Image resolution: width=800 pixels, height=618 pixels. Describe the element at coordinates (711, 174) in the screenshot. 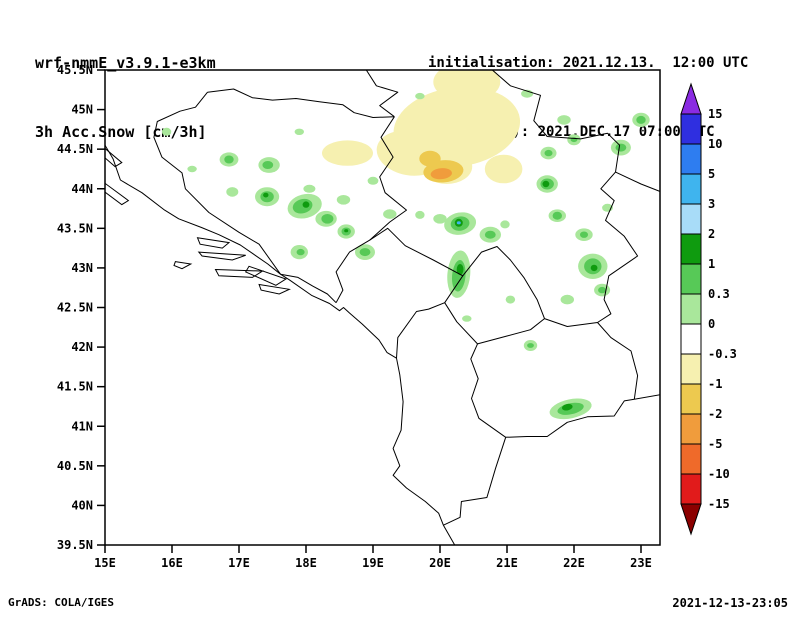

I see `colorbar-label: 5` at that location.